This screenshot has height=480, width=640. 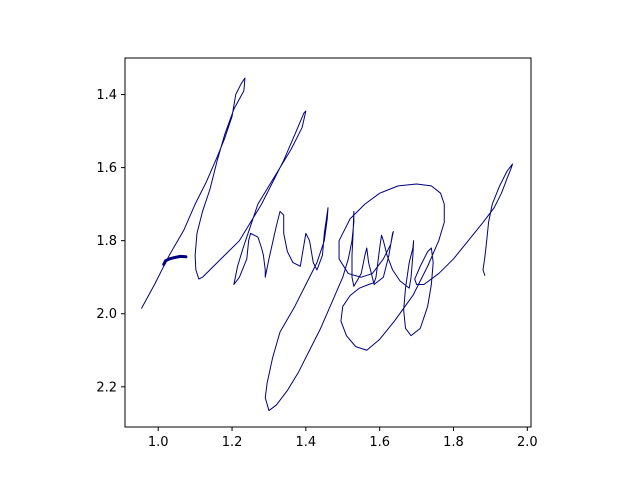 What do you see at coordinates (106, 95) in the screenshot?
I see `y-tick-label: 1.4` at bounding box center [106, 95].